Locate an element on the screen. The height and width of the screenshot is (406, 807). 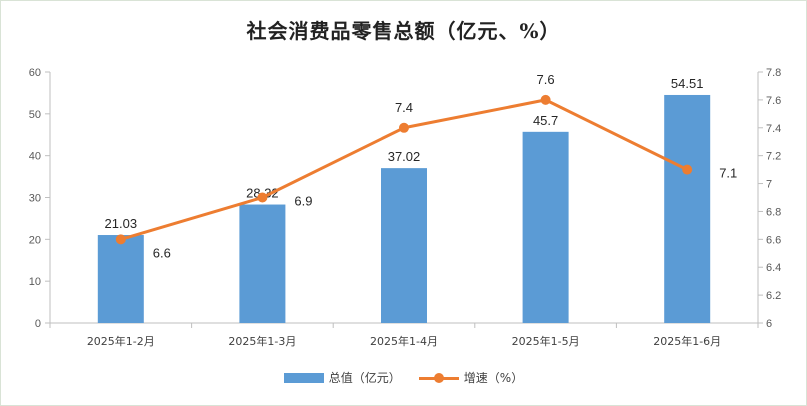
right-tick-label: 7 is located at coordinates (769, 185).